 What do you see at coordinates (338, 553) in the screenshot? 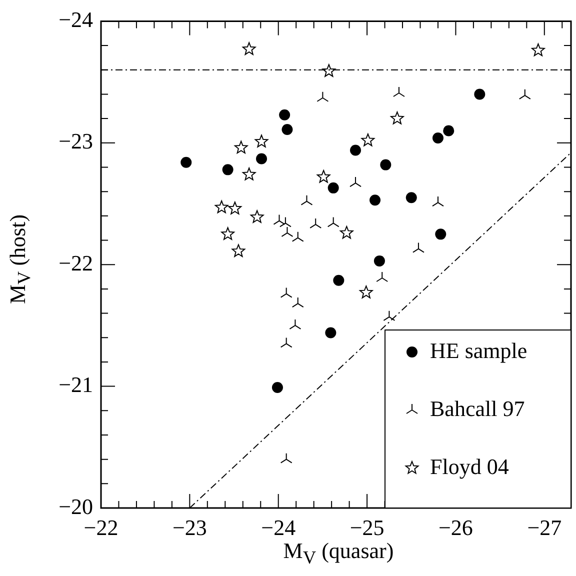
I see `x-axis-title: M$_{V}$ (quasar)` at bounding box center [338, 553].